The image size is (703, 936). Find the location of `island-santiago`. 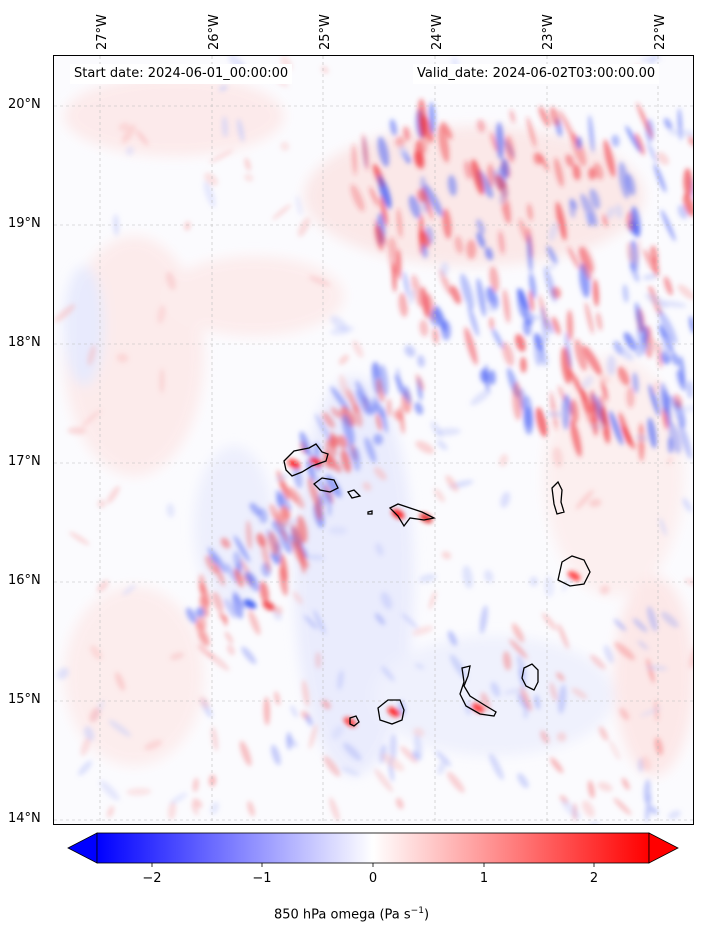

island-santiago is located at coordinates (478, 691).